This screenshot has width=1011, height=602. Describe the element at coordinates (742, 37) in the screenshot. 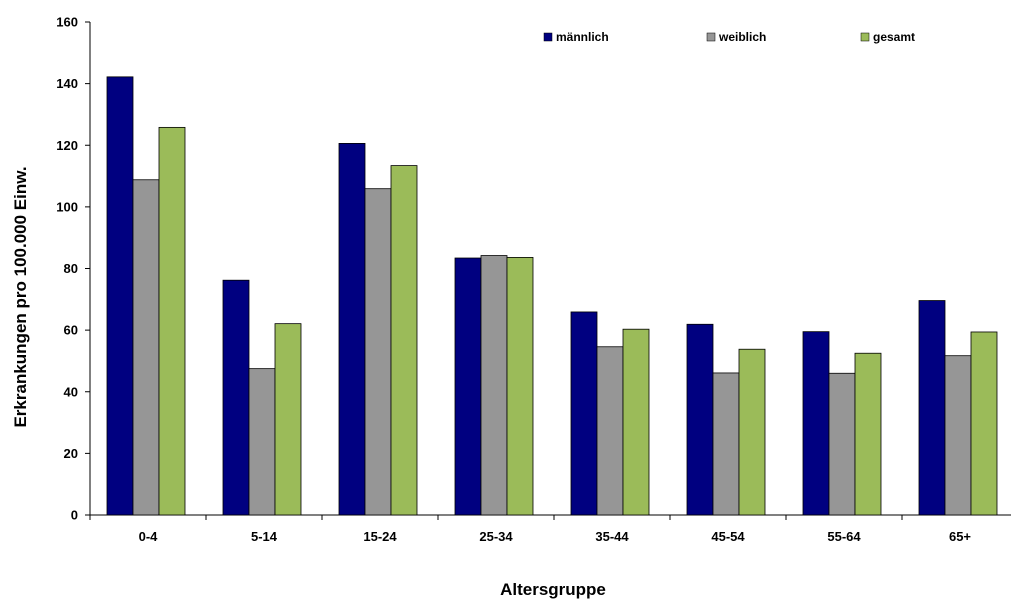

I see `legend-label: weiblich` at that location.